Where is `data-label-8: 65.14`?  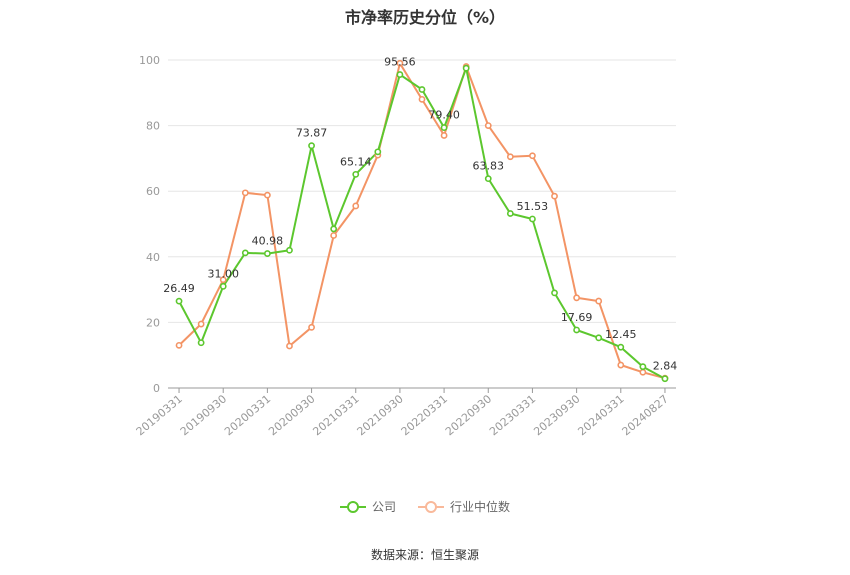 data-label-8: 65.14 is located at coordinates (356, 161).